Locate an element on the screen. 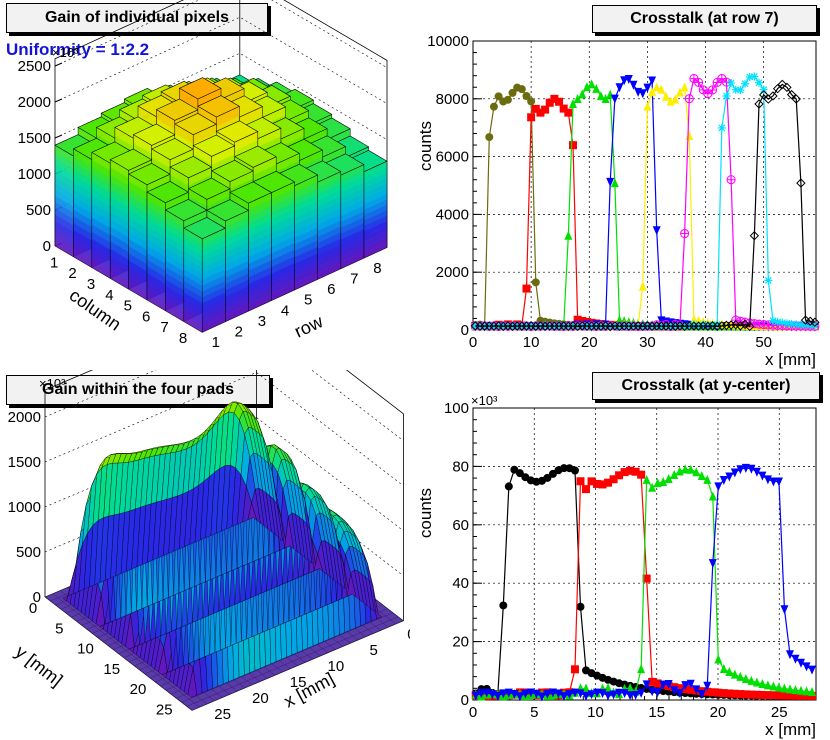 Image resolution: width=830 pixels, height=740 pixels. xtick-label-15: 15 is located at coordinates (656, 712).